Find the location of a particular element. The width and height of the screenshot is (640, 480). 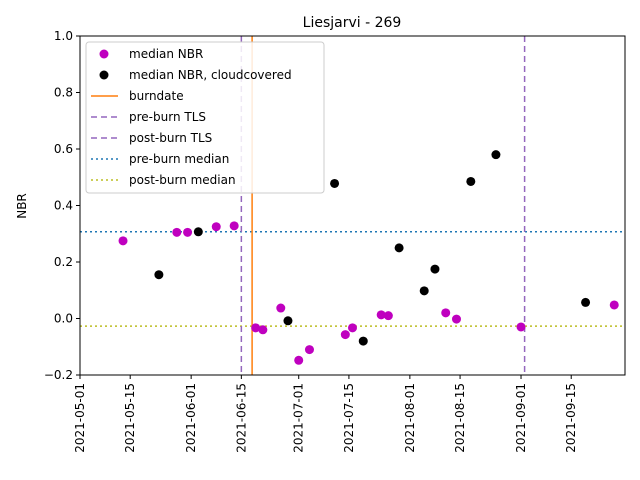

y-tick-label-4: 0.6 is located at coordinates (63, 149).